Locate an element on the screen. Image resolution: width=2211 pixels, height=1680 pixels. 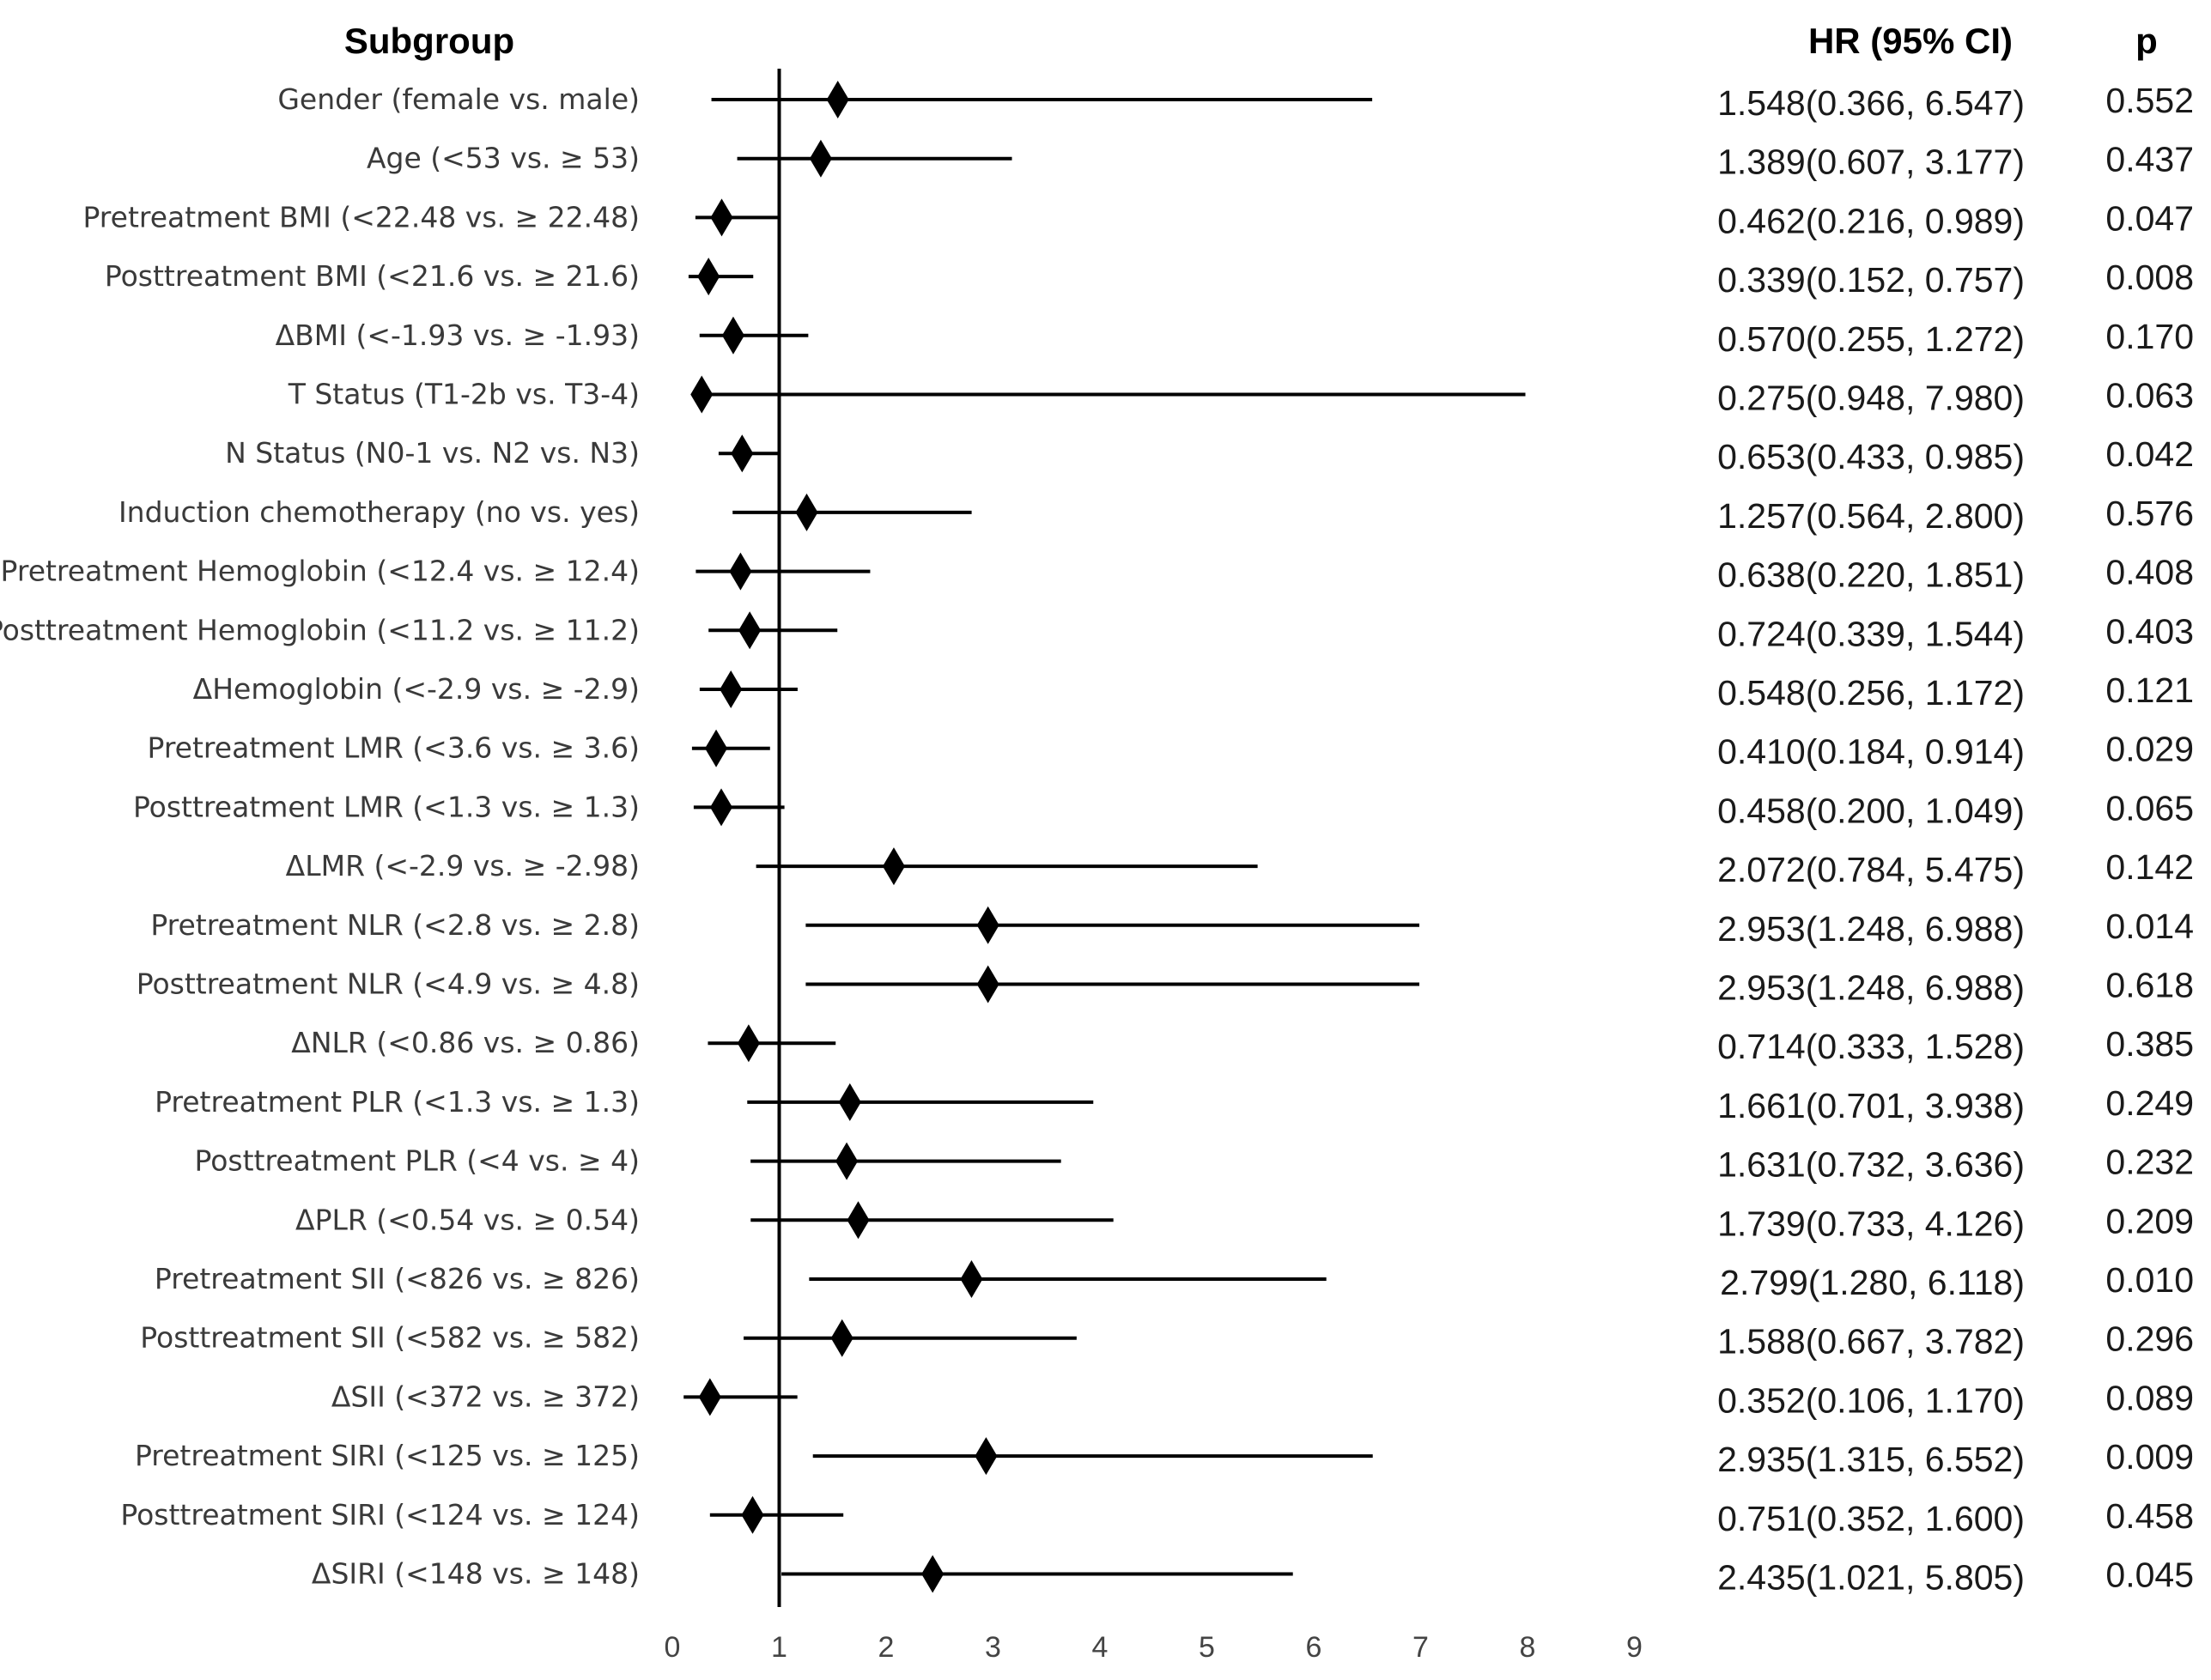
x-tick-label: 7 is located at coordinates (1420, 1648).